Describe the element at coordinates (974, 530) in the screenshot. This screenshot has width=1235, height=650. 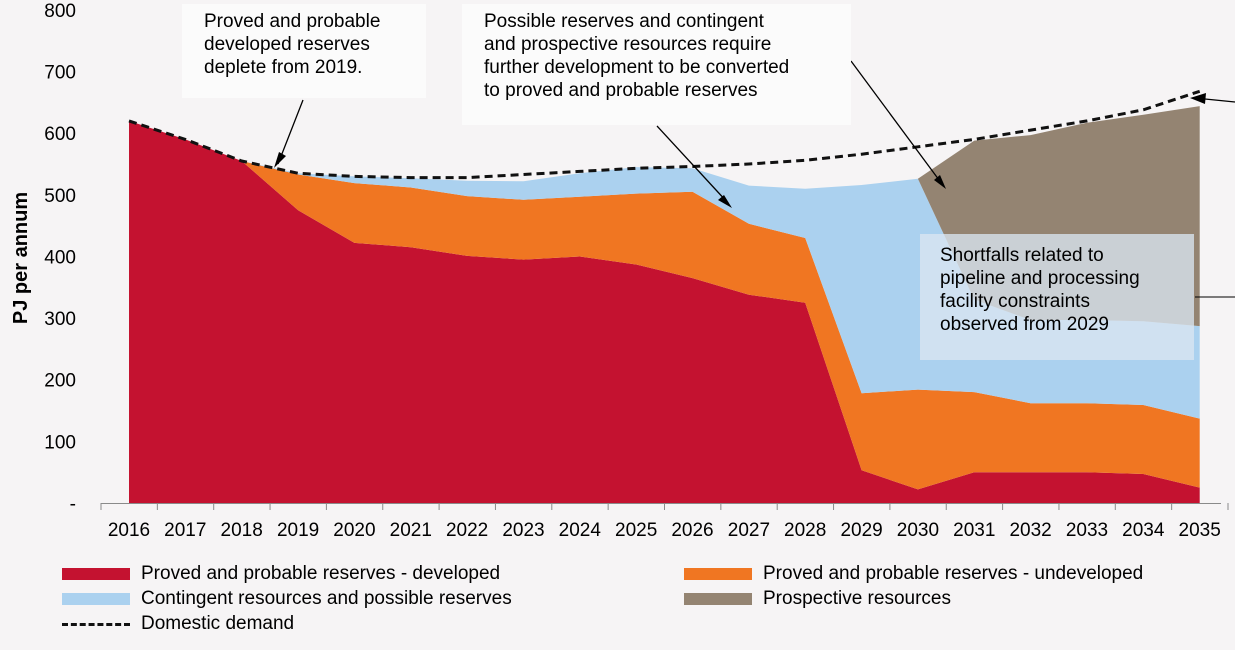
I see `x-tick-label: 2031` at that location.